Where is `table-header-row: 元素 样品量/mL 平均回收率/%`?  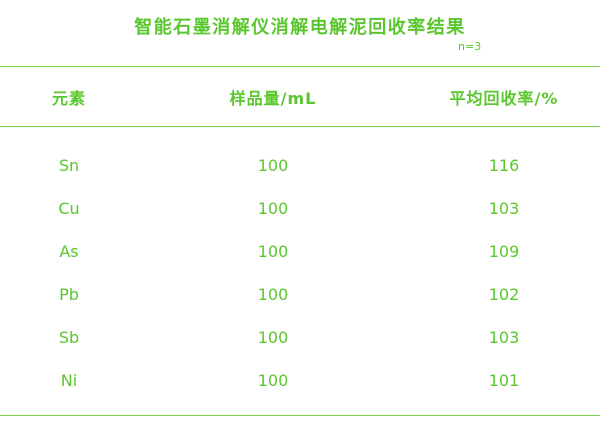 table-header-row: 元素 样品量/mL 平均回收率/% is located at coordinates (300, 96).